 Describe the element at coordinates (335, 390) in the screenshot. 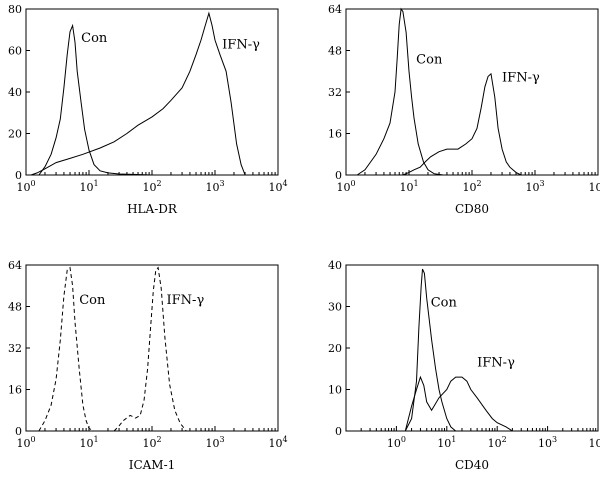

I see `y-tick-label: 10` at that location.